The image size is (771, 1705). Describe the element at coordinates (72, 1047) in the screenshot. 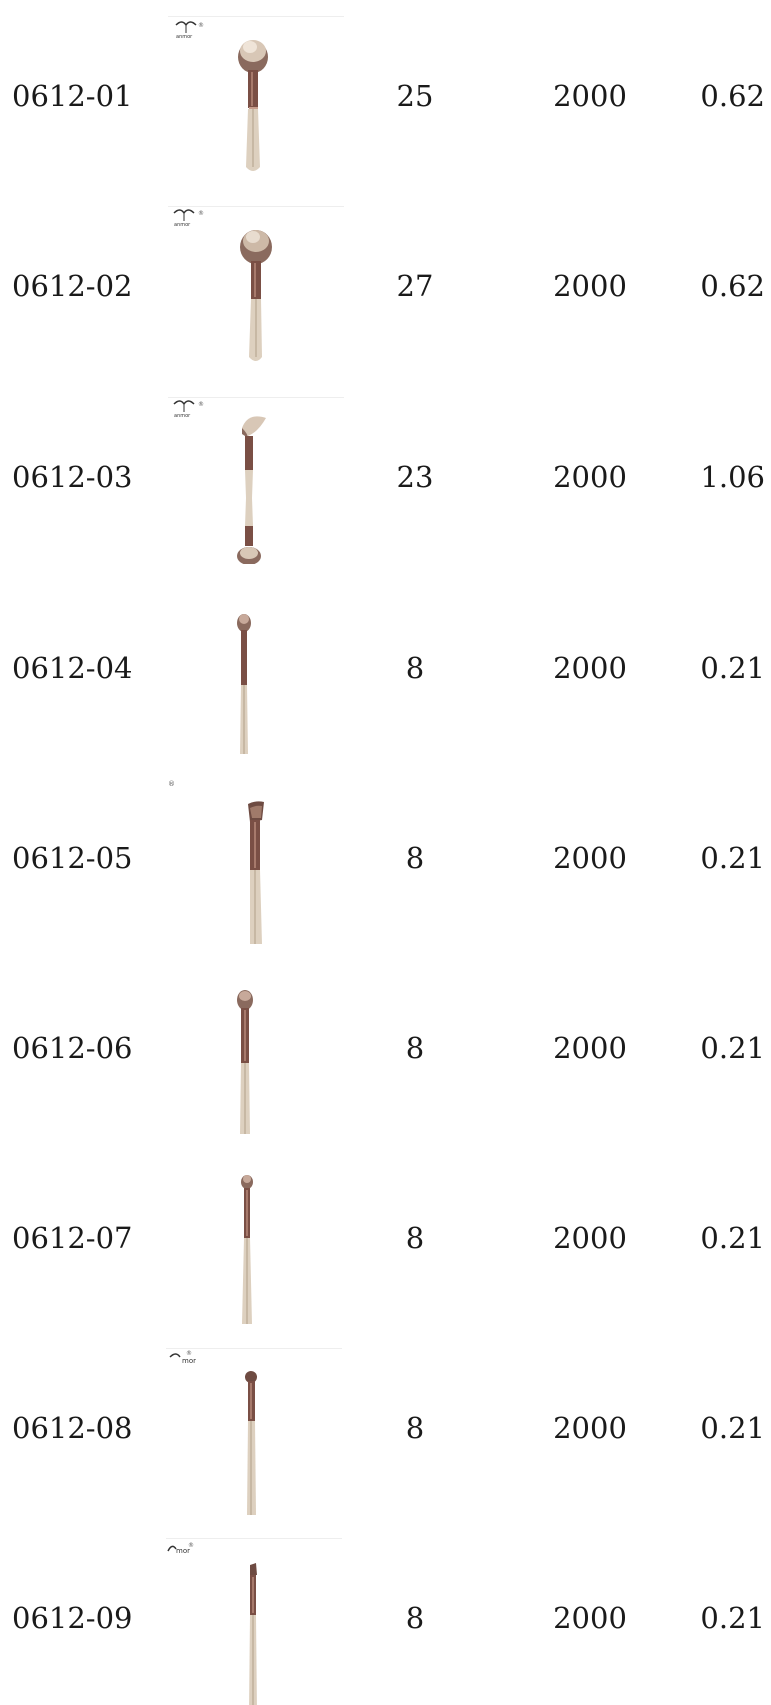

I see `product-code: 0612-06` at that location.